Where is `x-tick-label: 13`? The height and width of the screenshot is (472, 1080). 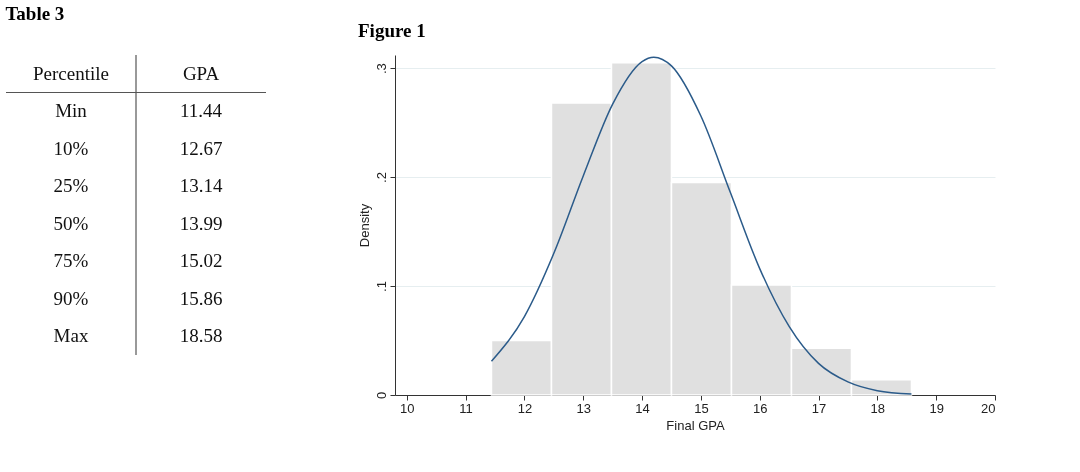
x-tick-label: 13 is located at coordinates (583, 408).